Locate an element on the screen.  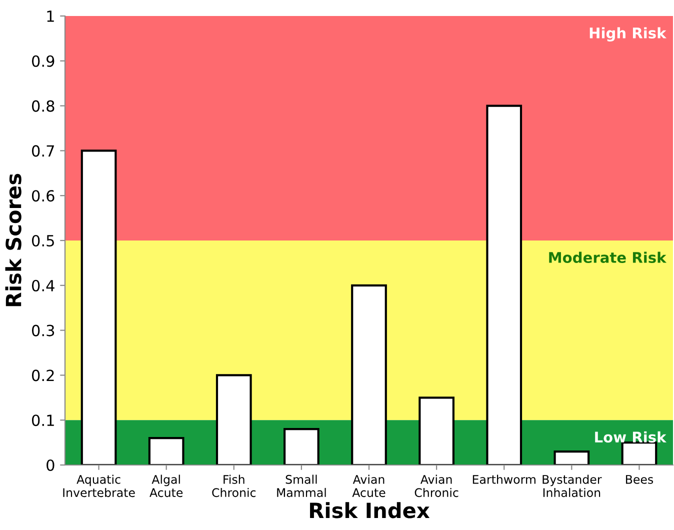
y-tick-label: 0.9 is located at coordinates (43, 61).